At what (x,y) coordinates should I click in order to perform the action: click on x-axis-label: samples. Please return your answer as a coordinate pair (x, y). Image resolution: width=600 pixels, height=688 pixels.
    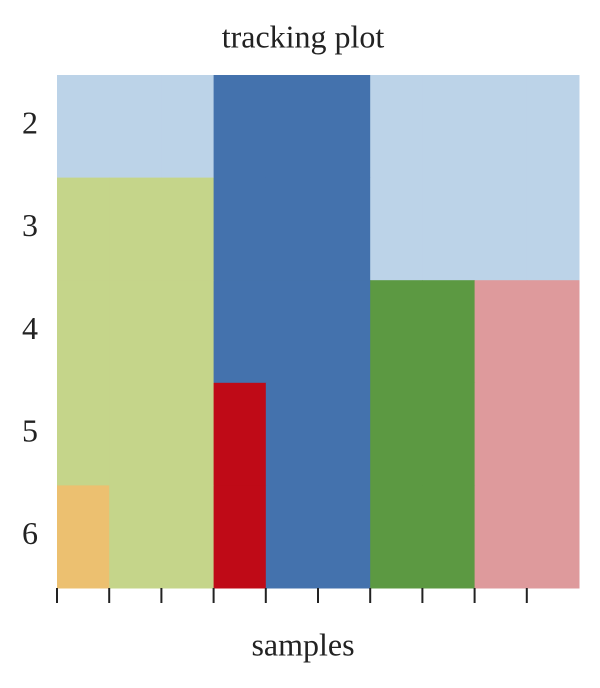
    Looking at the image, I should click on (302, 644).